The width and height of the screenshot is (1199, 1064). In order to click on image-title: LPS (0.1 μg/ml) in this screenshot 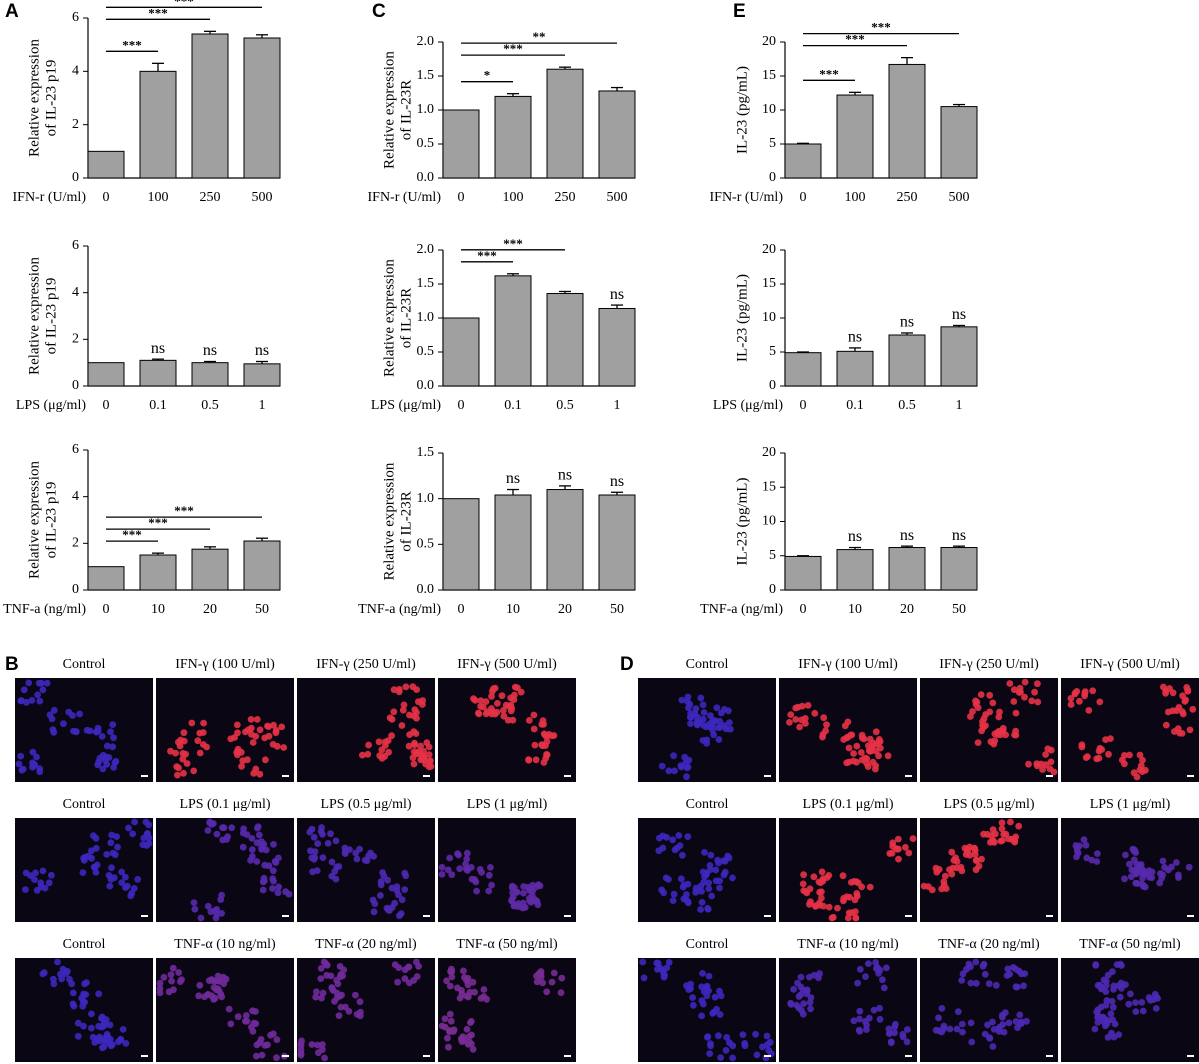, I will do `click(224, 804)`.